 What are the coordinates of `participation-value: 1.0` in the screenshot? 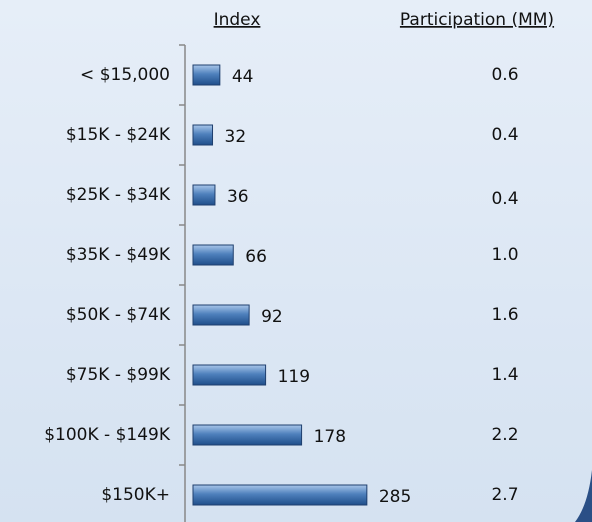 It's located at (504, 255).